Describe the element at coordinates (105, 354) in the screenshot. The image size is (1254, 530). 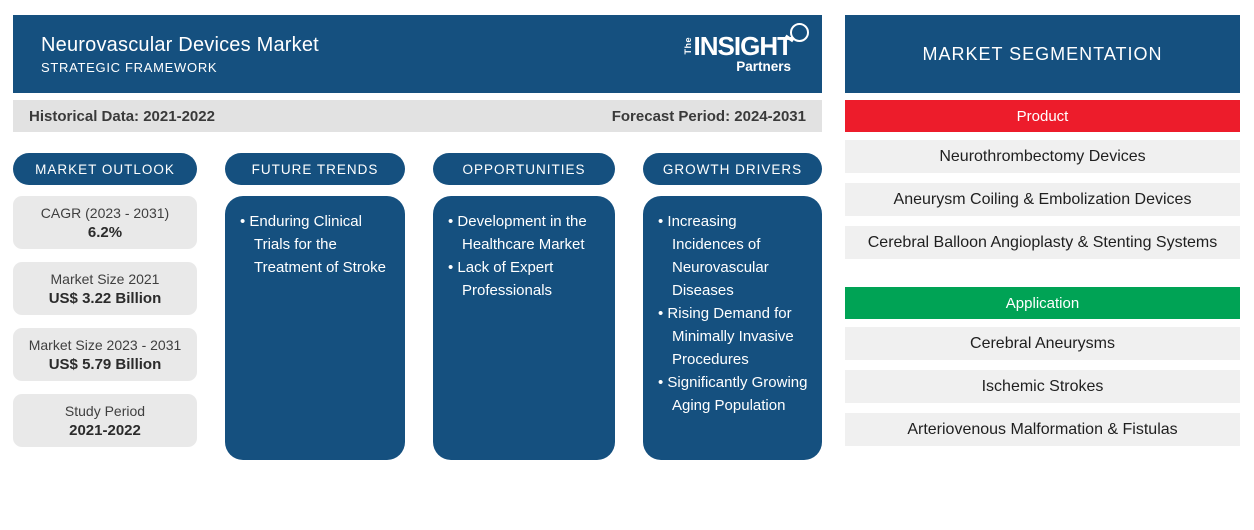
I see `stat-card-market-size-2023-2031: Market Size 2023 - 2031 US$ 5.79 Billion` at that location.